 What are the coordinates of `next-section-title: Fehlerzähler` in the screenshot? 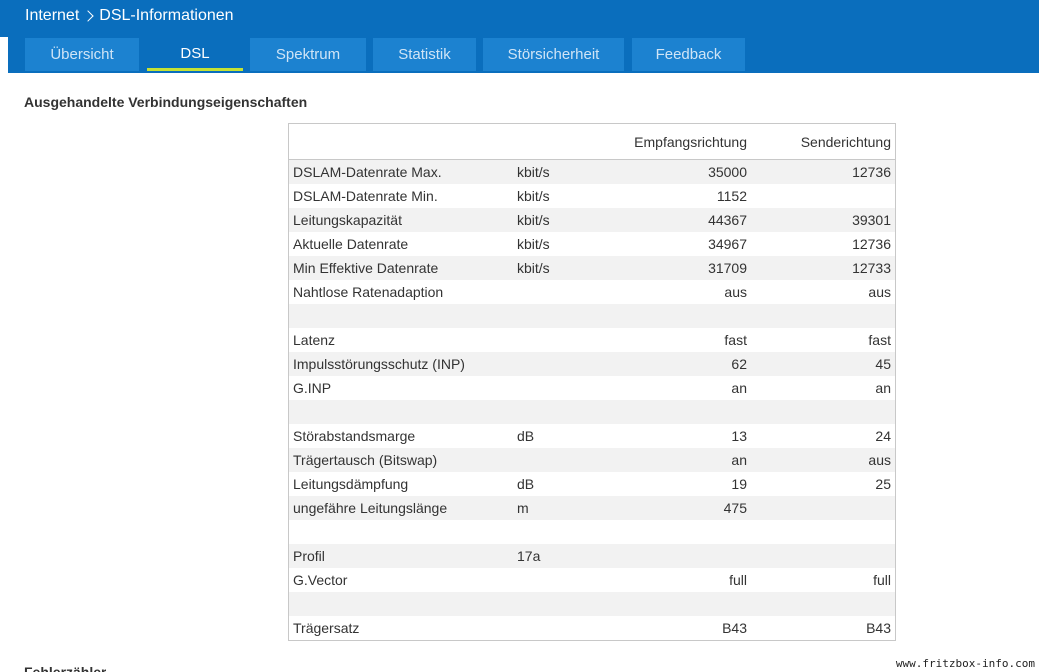 It's located at (65, 668).